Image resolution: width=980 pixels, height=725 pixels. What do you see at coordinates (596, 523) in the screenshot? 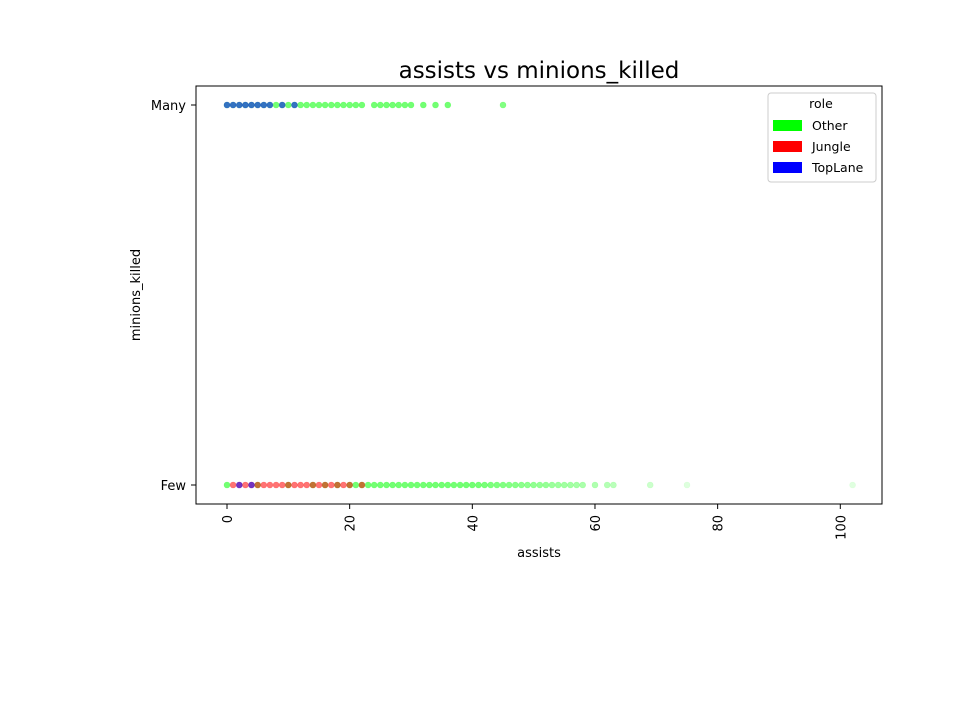
I see `x-tick-label: 60` at bounding box center [596, 523].